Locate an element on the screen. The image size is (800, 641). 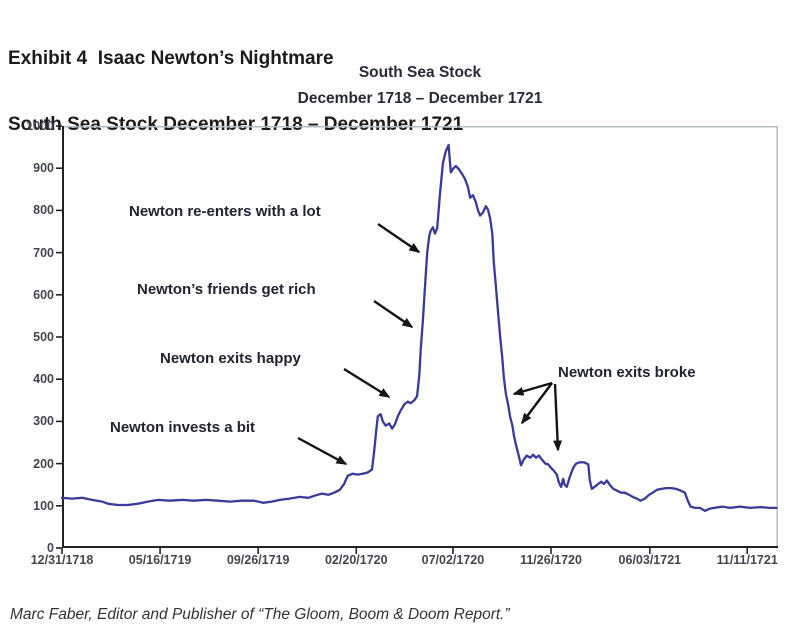
annotation-label: Newton re-enters with a lot is located at coordinates (225, 211).